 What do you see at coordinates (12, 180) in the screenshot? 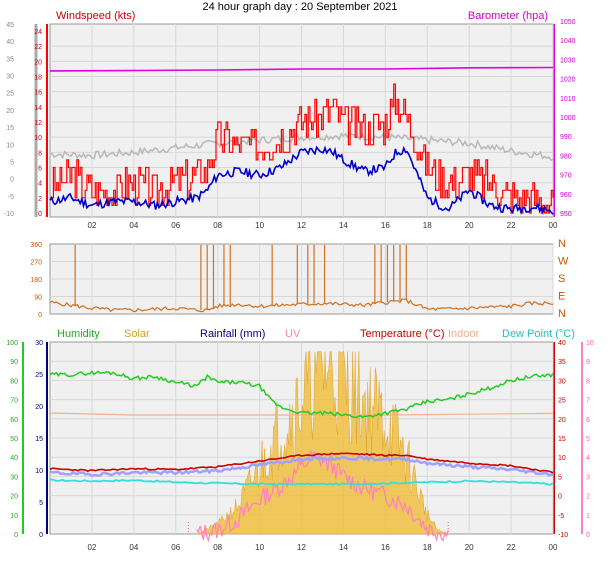
I see `outer-tick: 0` at bounding box center [12, 180].